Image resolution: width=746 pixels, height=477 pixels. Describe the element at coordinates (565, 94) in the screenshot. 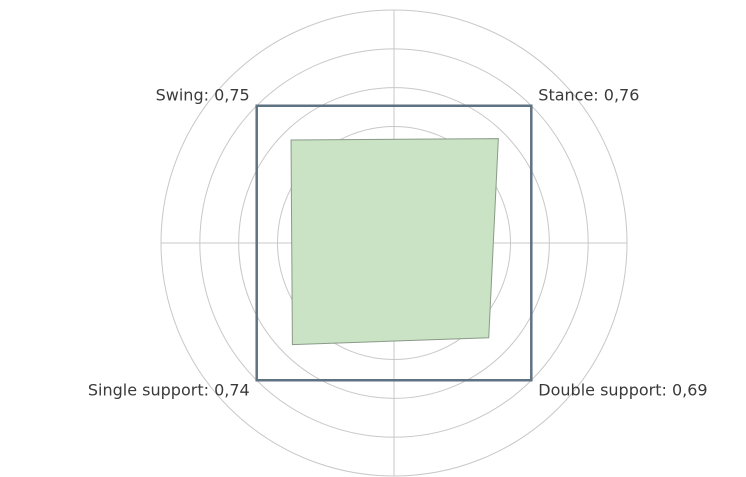

I see `category-label: Stance` at that location.